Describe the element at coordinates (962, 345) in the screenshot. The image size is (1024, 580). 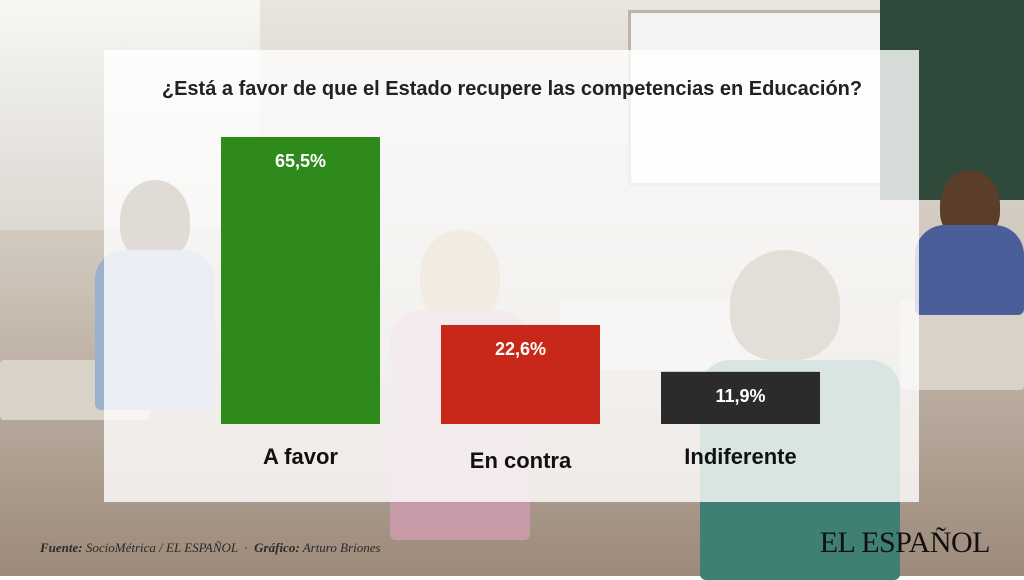
I see `background-desk` at that location.